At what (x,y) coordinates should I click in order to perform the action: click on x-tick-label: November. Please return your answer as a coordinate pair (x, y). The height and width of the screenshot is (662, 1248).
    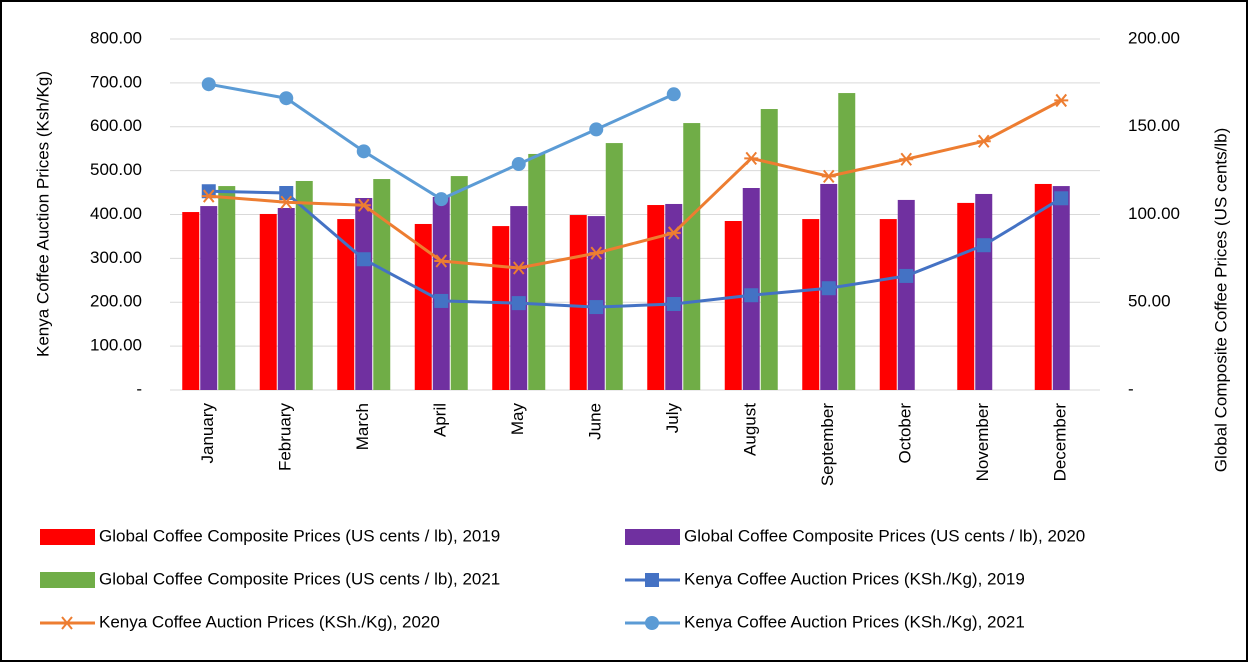
    Looking at the image, I should click on (982, 442).